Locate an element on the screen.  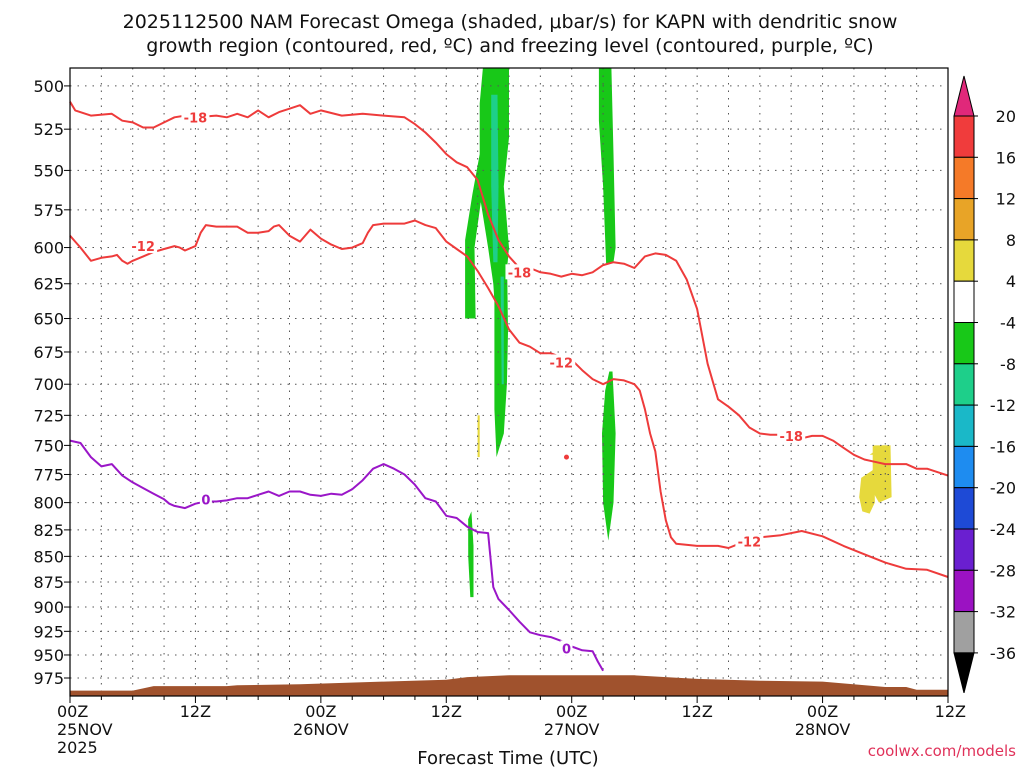
terrain-fill is located at coordinates (509, 685).